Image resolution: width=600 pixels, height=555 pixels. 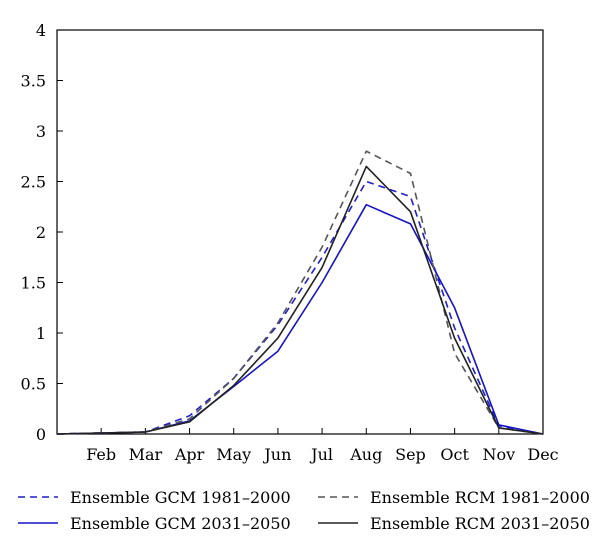 I want to click on y-tick-label: 0, so click(x=41, y=434).